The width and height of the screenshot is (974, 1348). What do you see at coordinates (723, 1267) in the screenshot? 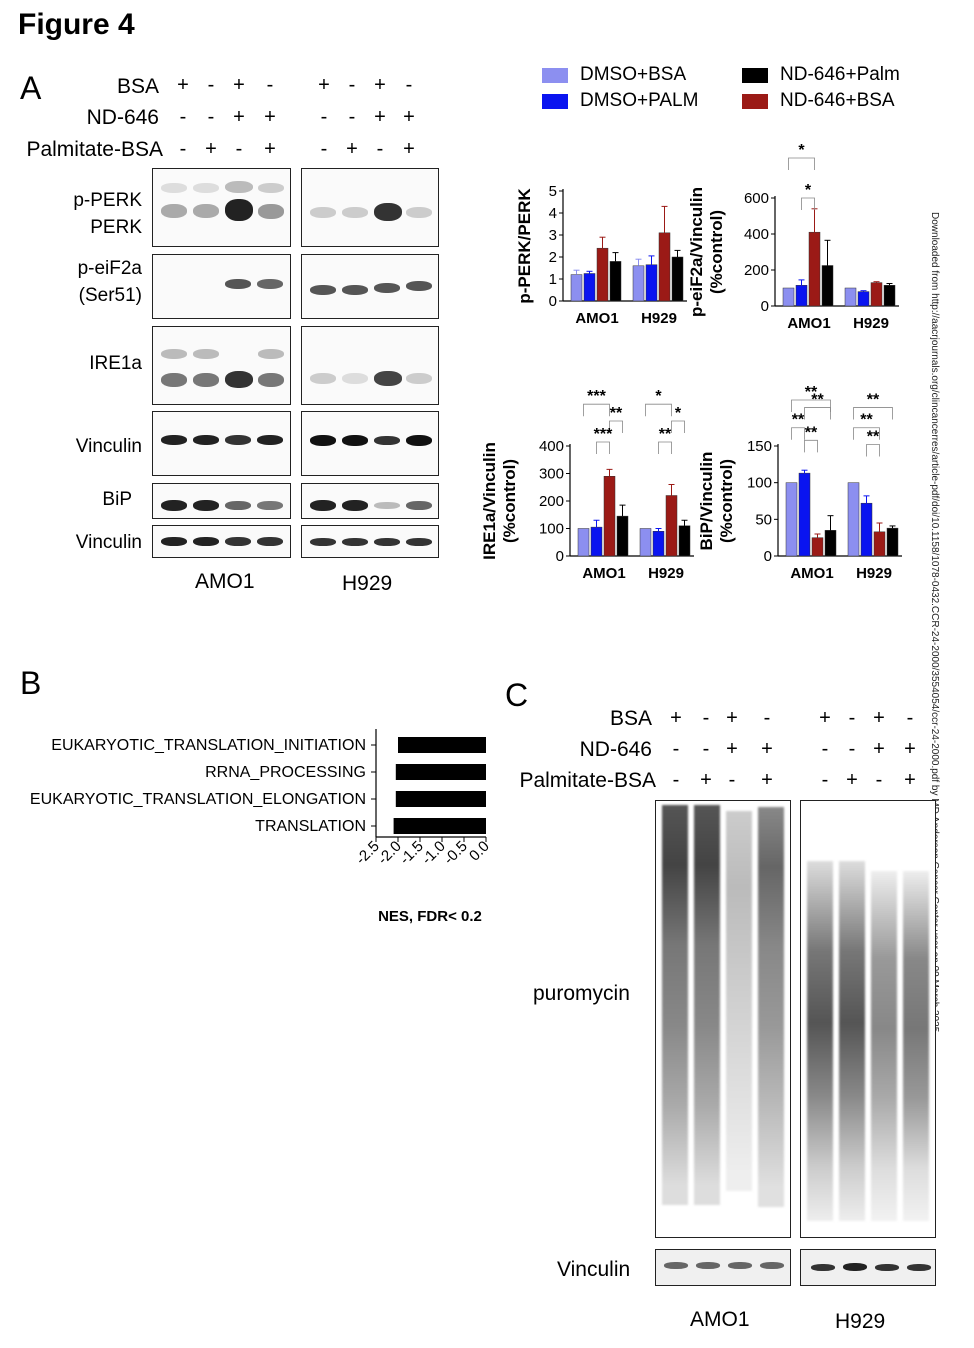
I see `blot-vinculin-c-amo1` at bounding box center [723, 1267].